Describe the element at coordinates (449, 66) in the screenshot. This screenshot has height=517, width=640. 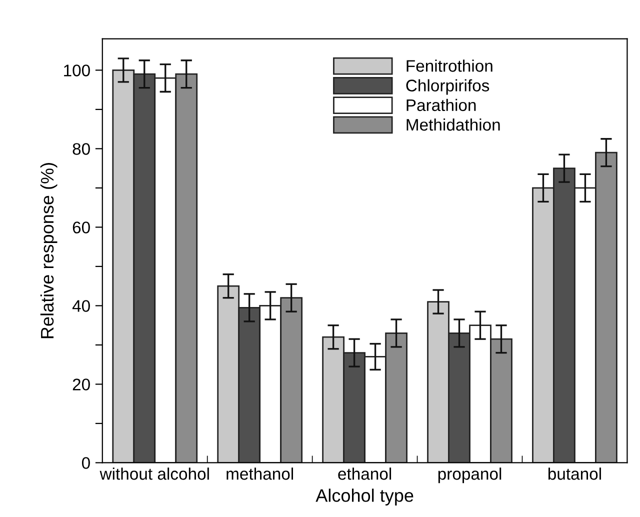
I see `legend-label: Fenitrothion` at that location.